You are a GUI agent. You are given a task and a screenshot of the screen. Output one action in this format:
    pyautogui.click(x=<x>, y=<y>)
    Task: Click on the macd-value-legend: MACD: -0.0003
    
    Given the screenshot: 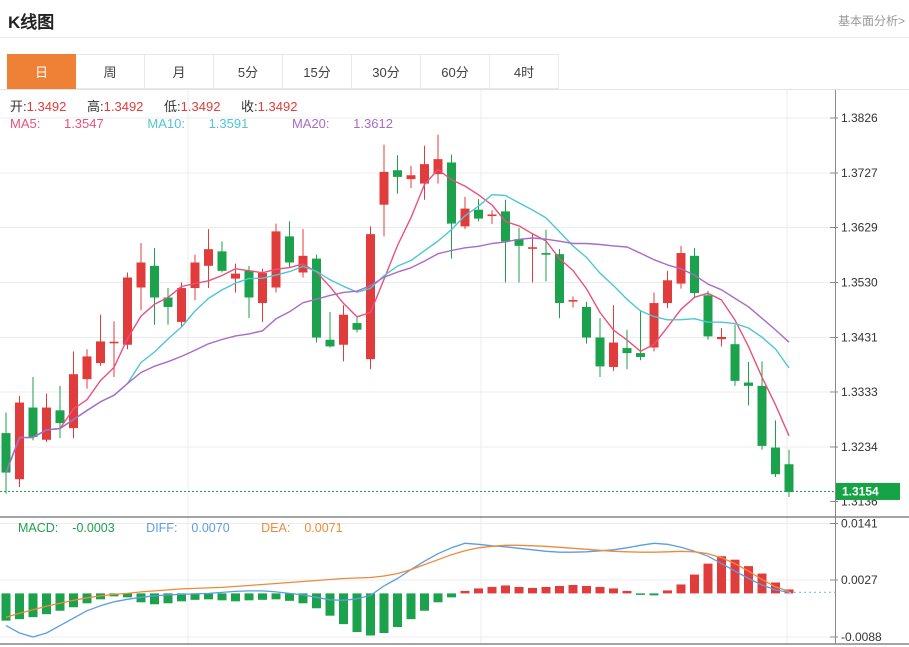 What is the action you would take?
    pyautogui.click(x=66, y=528)
    